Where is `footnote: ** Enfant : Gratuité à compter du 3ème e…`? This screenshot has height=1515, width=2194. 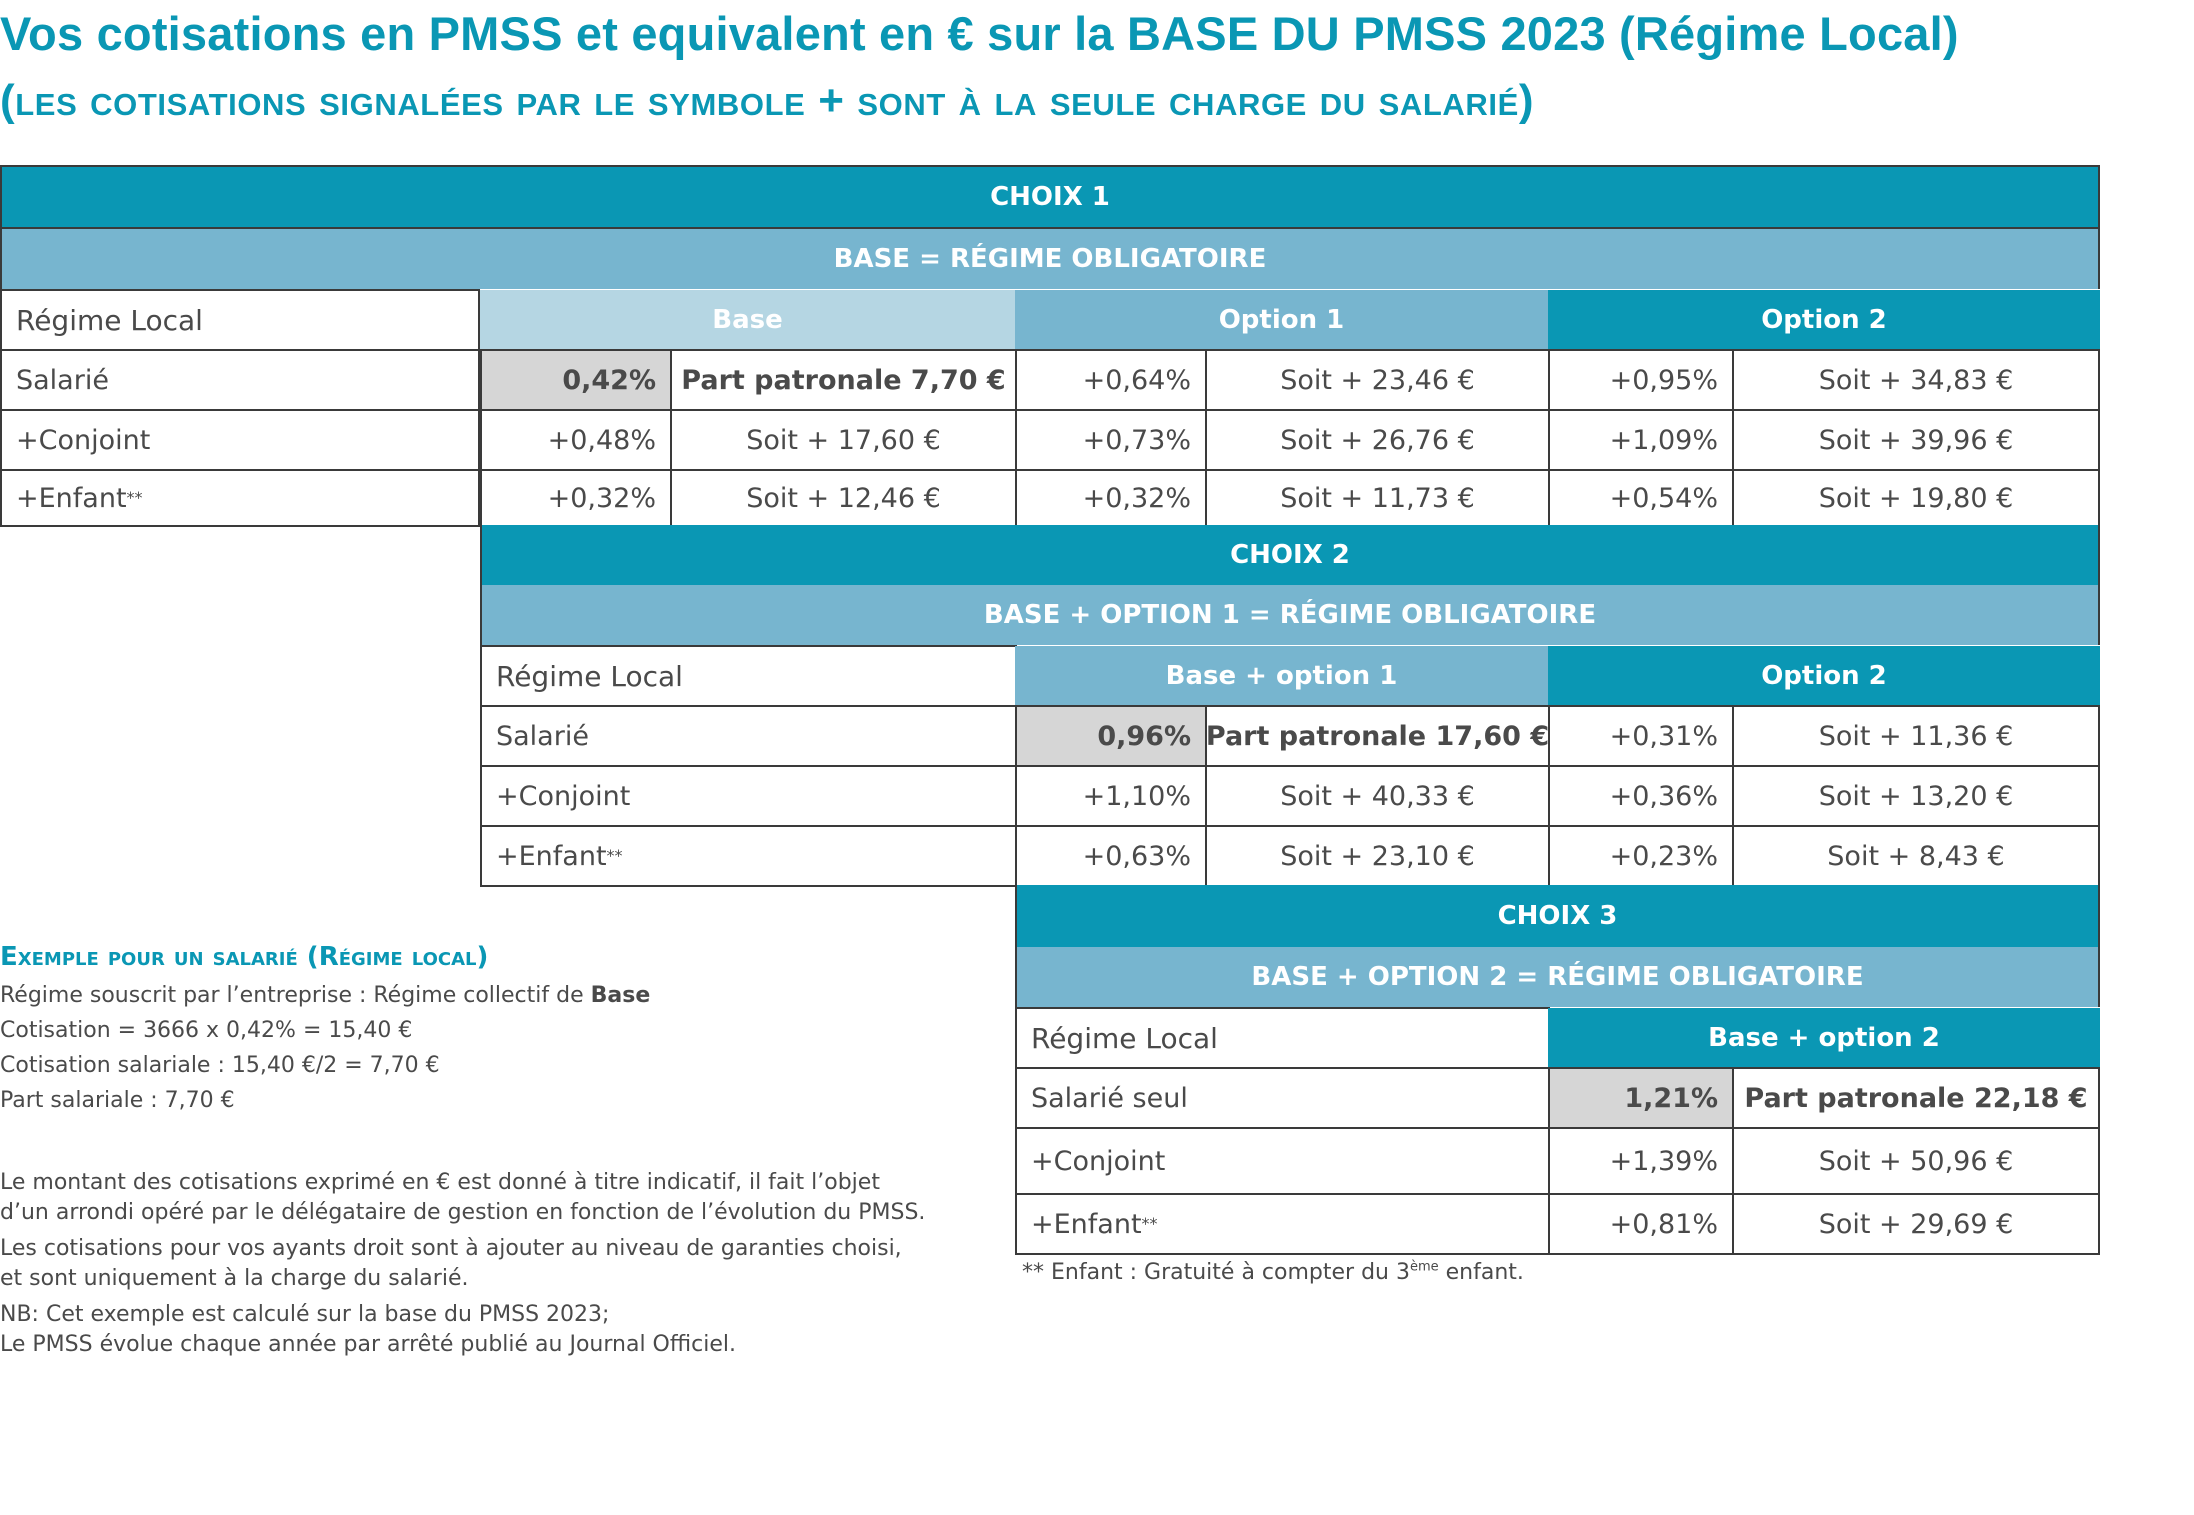
footnote: ** Enfant : Gratuité à compter du 3ème e… is located at coordinates (1273, 1272).